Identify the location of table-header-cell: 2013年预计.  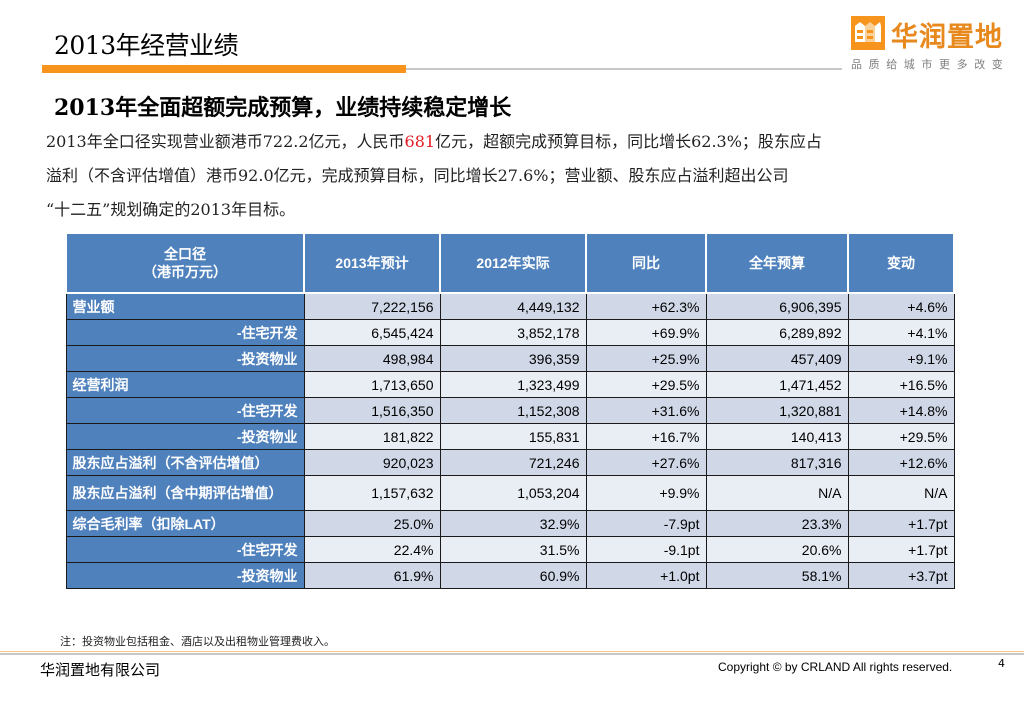
(372, 263).